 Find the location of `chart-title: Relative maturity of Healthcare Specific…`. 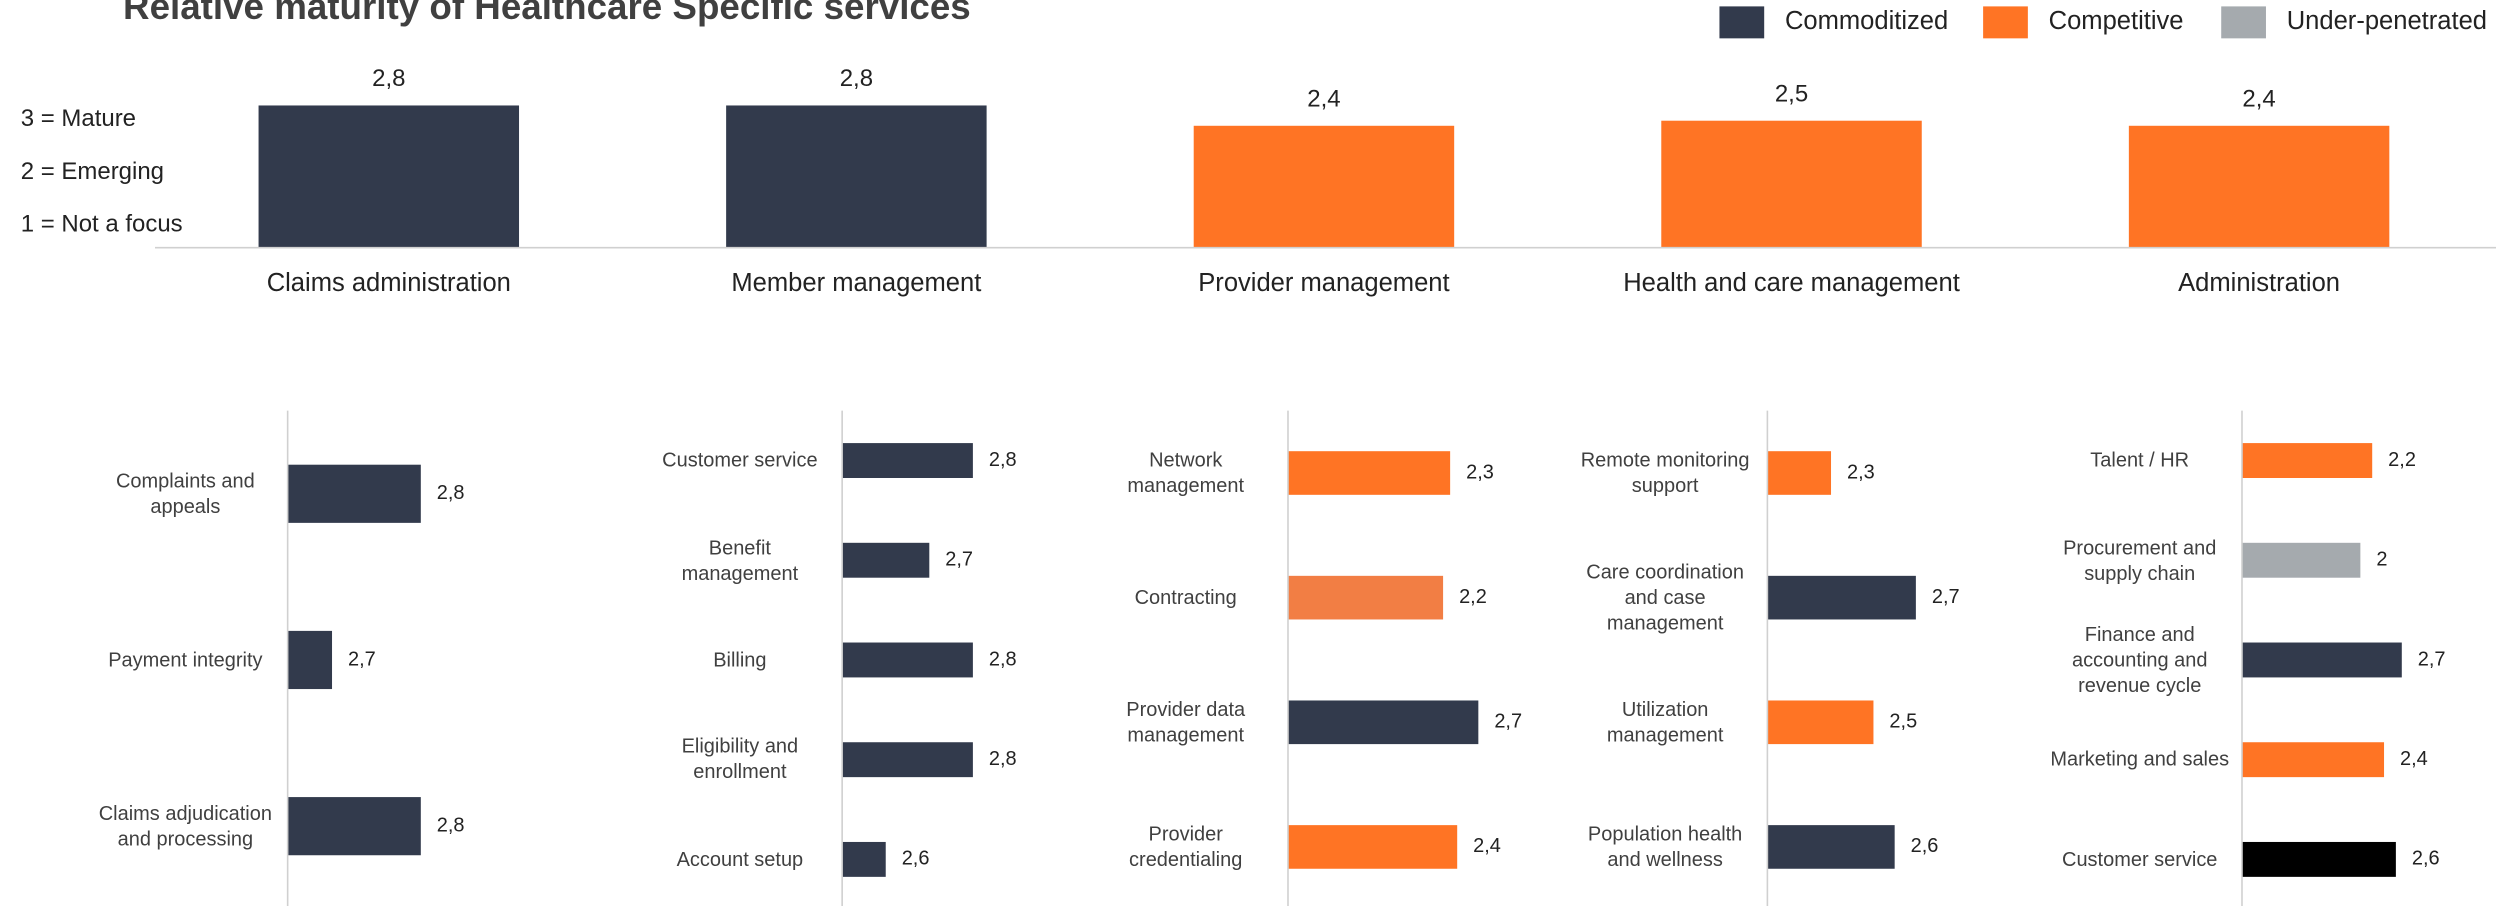

chart-title: Relative maturity of Healthcare Specific… is located at coordinates (547, 13).